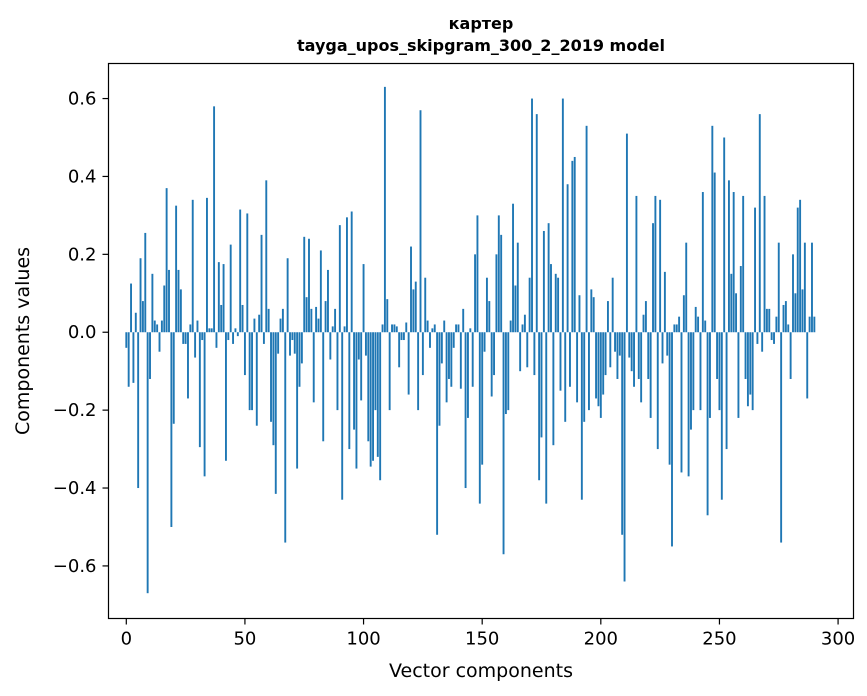 Image resolution: width=867 pixels, height=696 pixels. What do you see at coordinates (488, 634) in the screenshot?
I see `x-axis: 0 50 100 150 200 250 300` at bounding box center [488, 634].